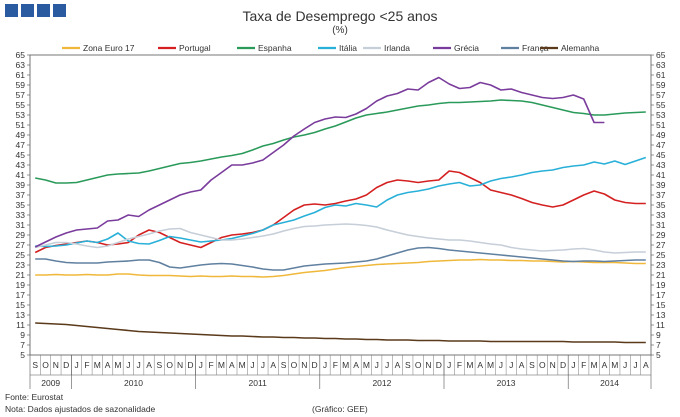 The width and height of the screenshot is (680, 417). What do you see at coordinates (21, 235) in the screenshot?
I see `y-tick-label-left: 29` at bounding box center [21, 235].